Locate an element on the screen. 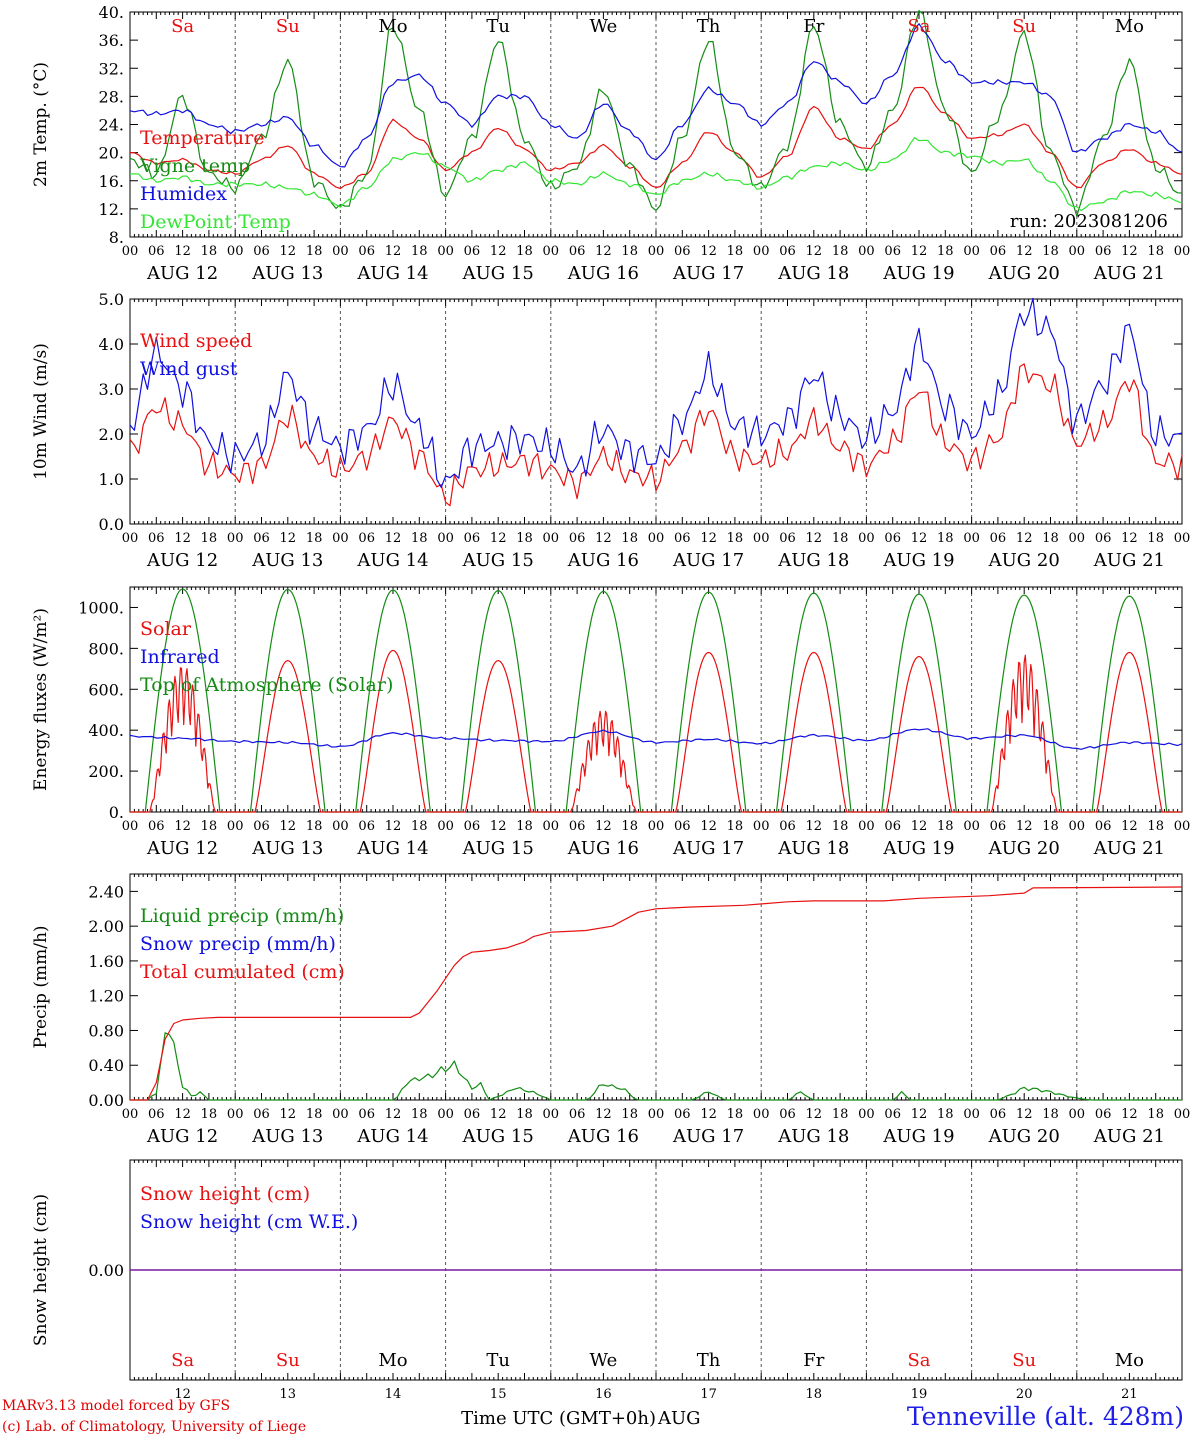 This screenshot has width=1194, height=1440. x-day-label: AUG 13 is located at coordinates (287, 560).